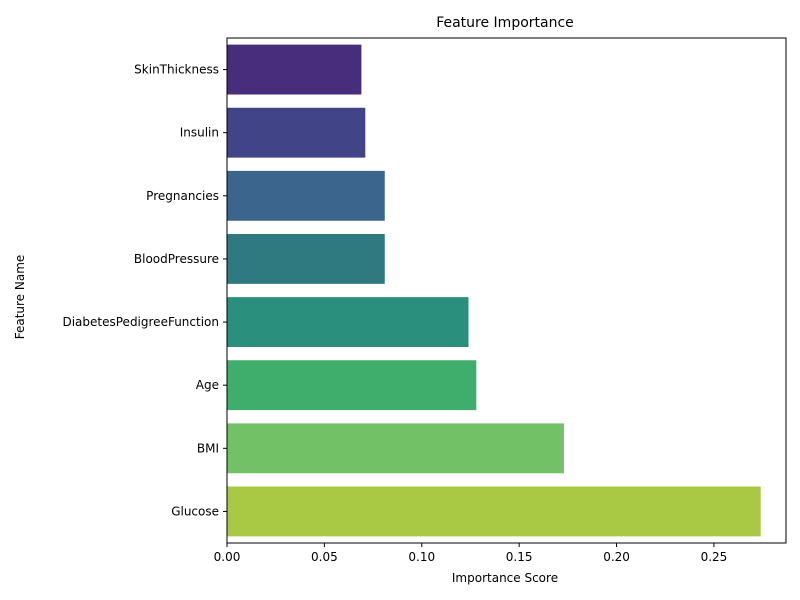  Describe the element at coordinates (306, 259) in the screenshot. I see `bar-bloodpressure` at that location.